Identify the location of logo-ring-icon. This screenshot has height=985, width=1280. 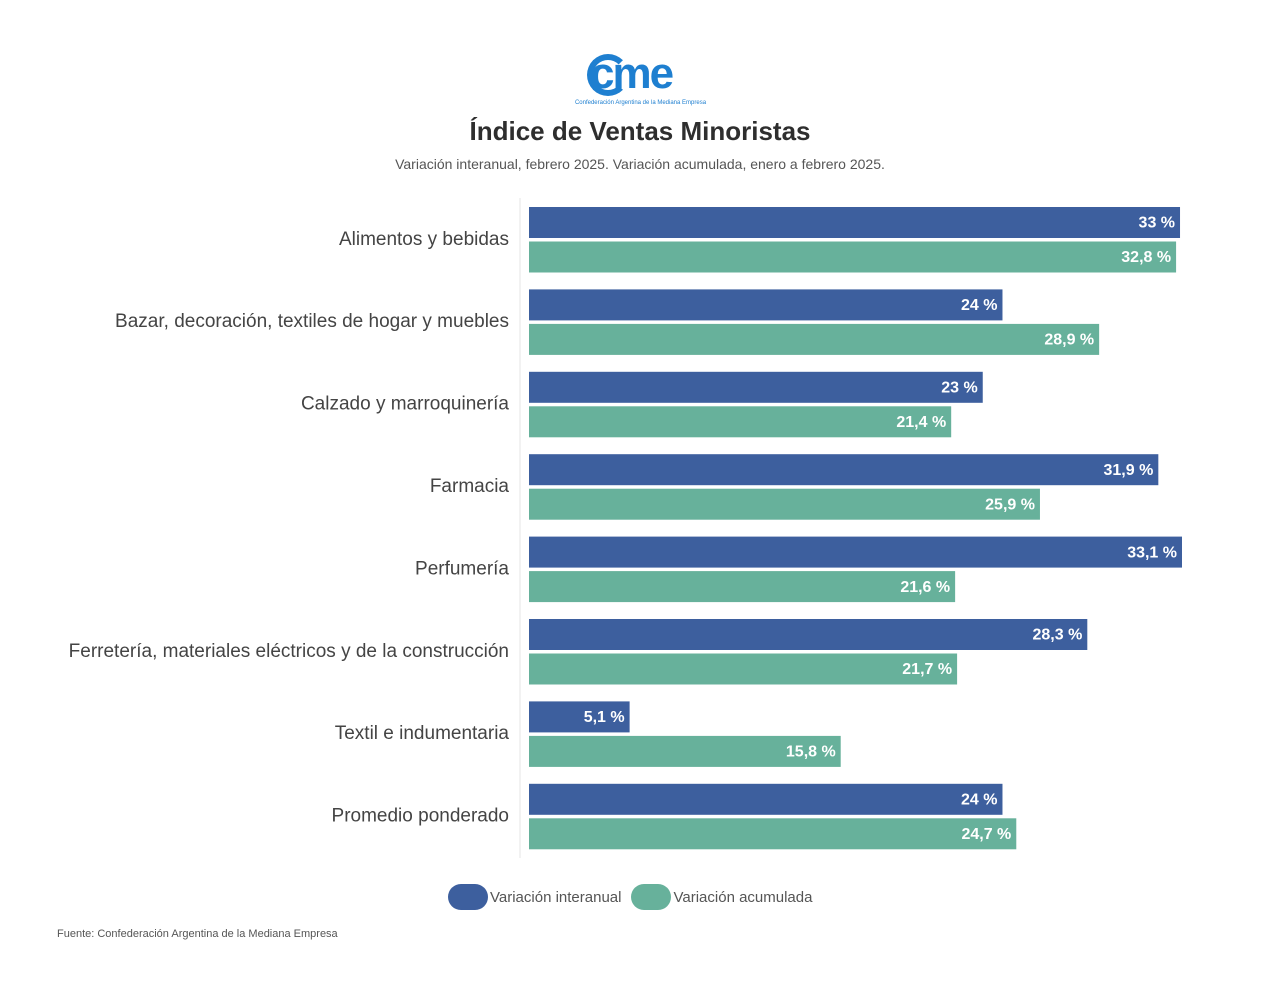
(608, 75).